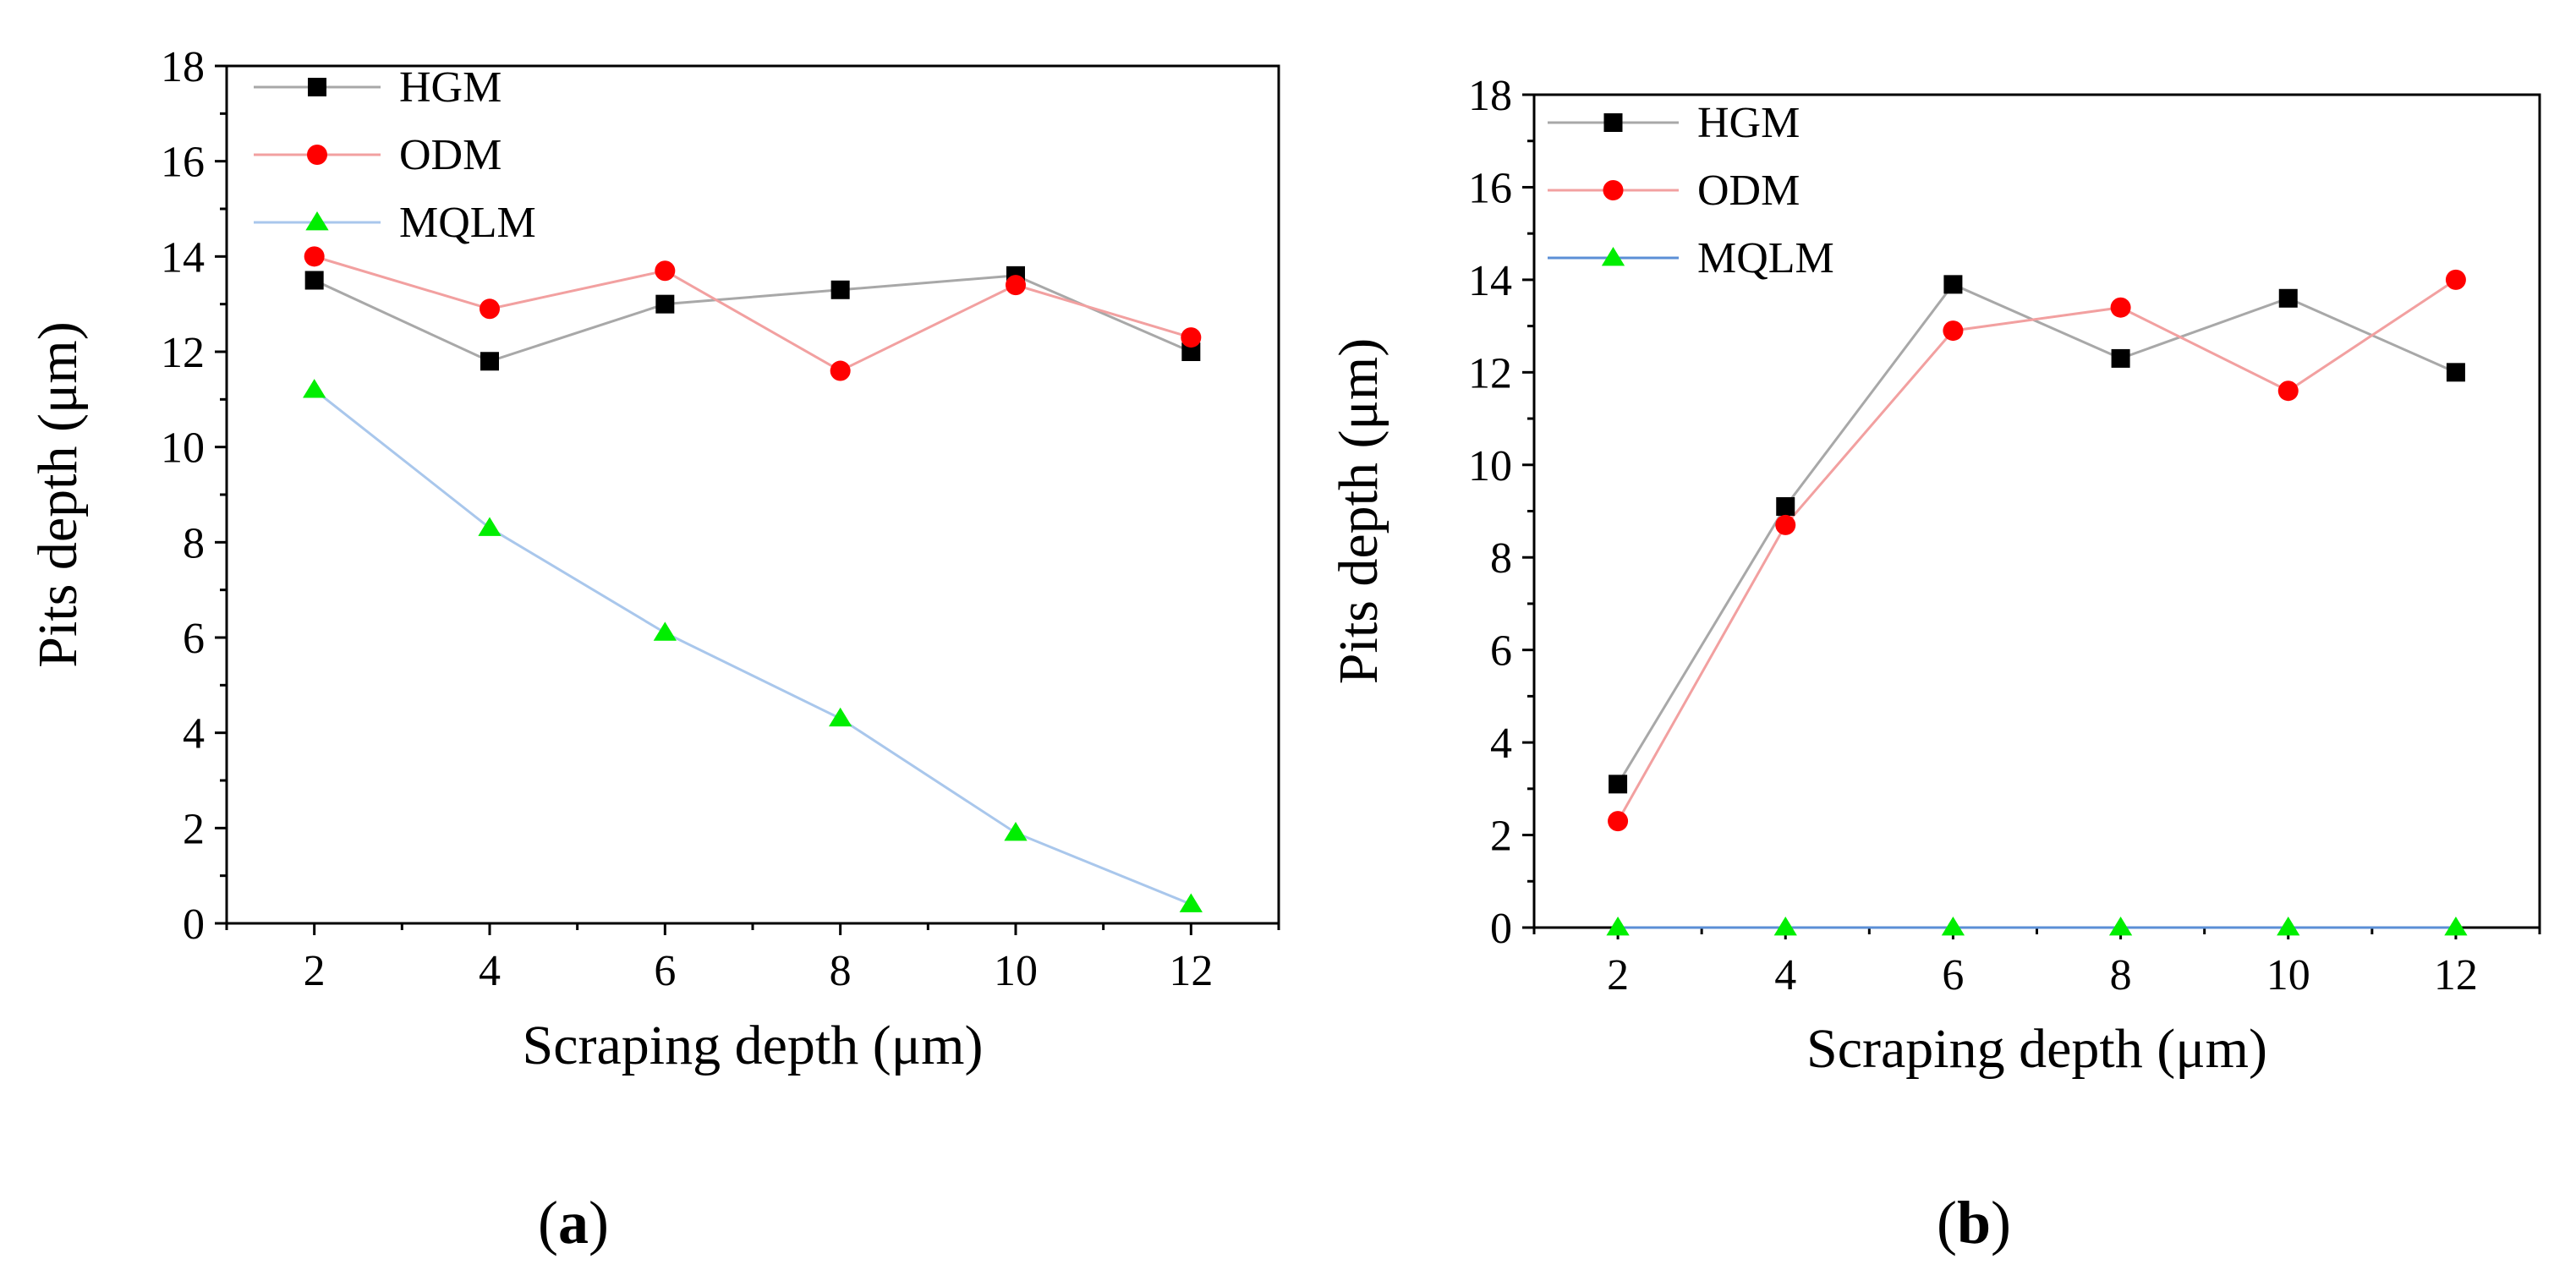 This screenshot has height=1281, width=2576. I want to click on panel-label-b: (b), so click(1974, 1222).